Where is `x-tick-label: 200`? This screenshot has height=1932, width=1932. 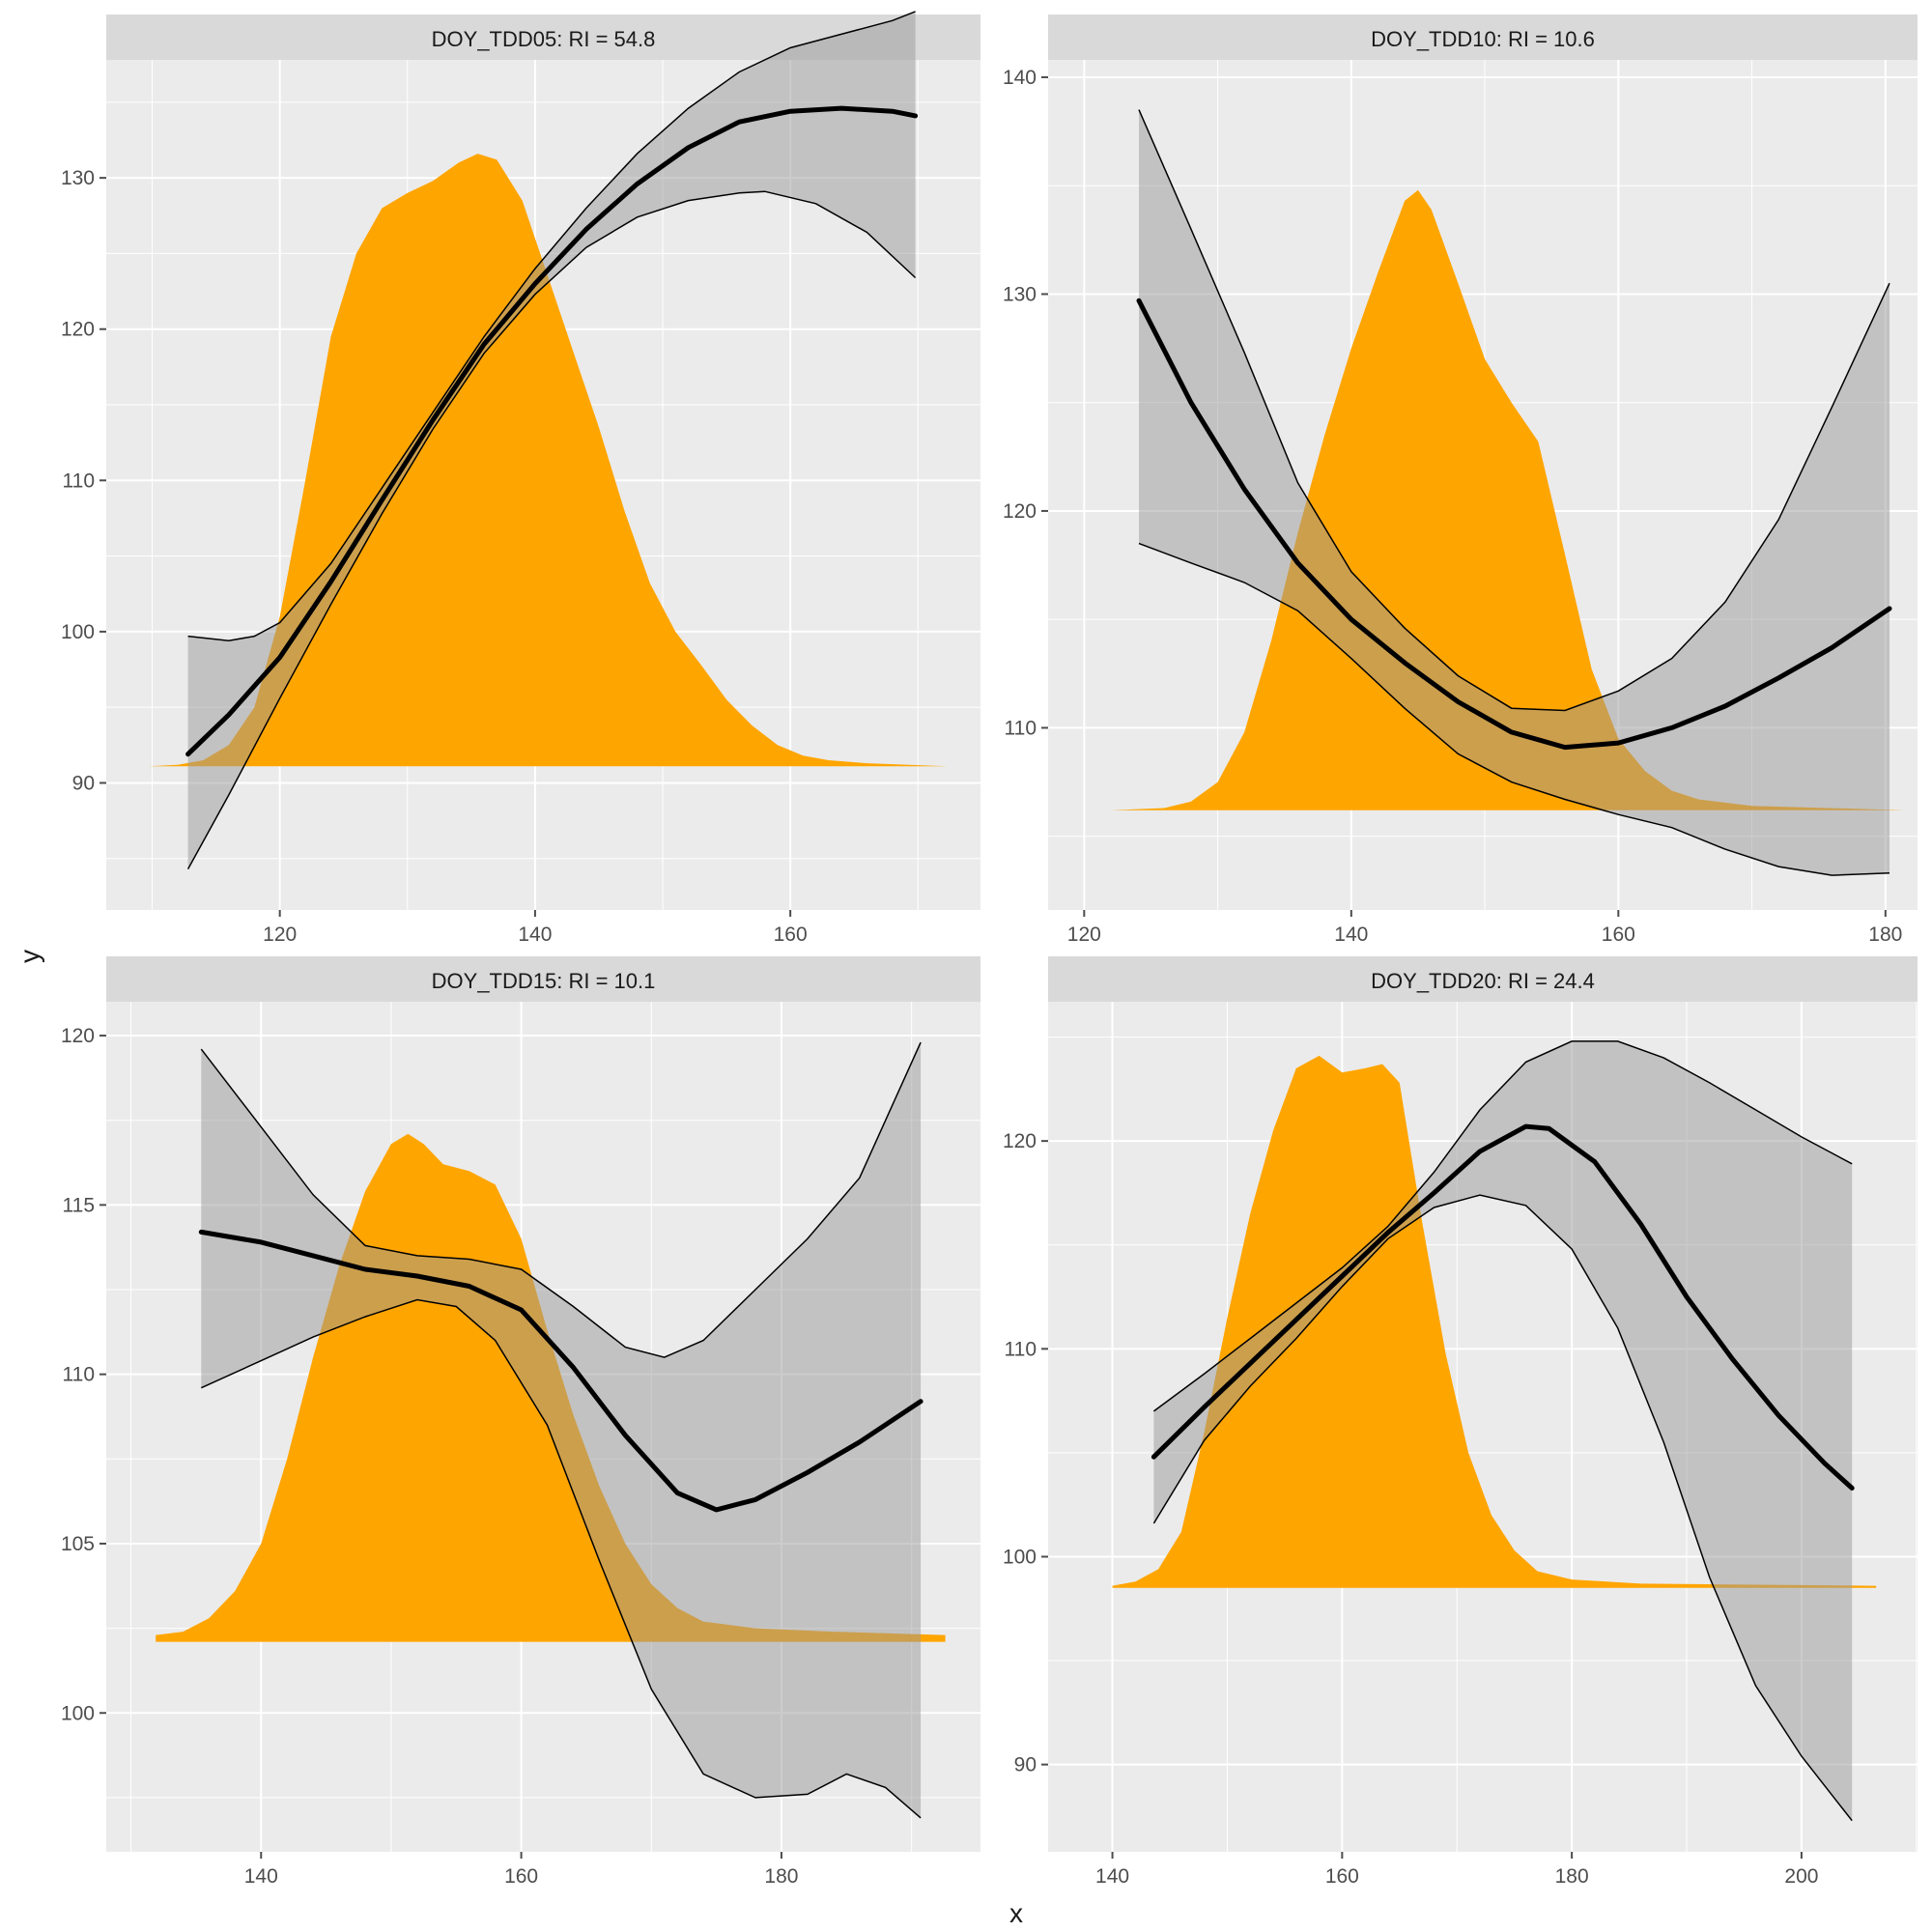
x-tick-label: 200 is located at coordinates (1801, 1876).